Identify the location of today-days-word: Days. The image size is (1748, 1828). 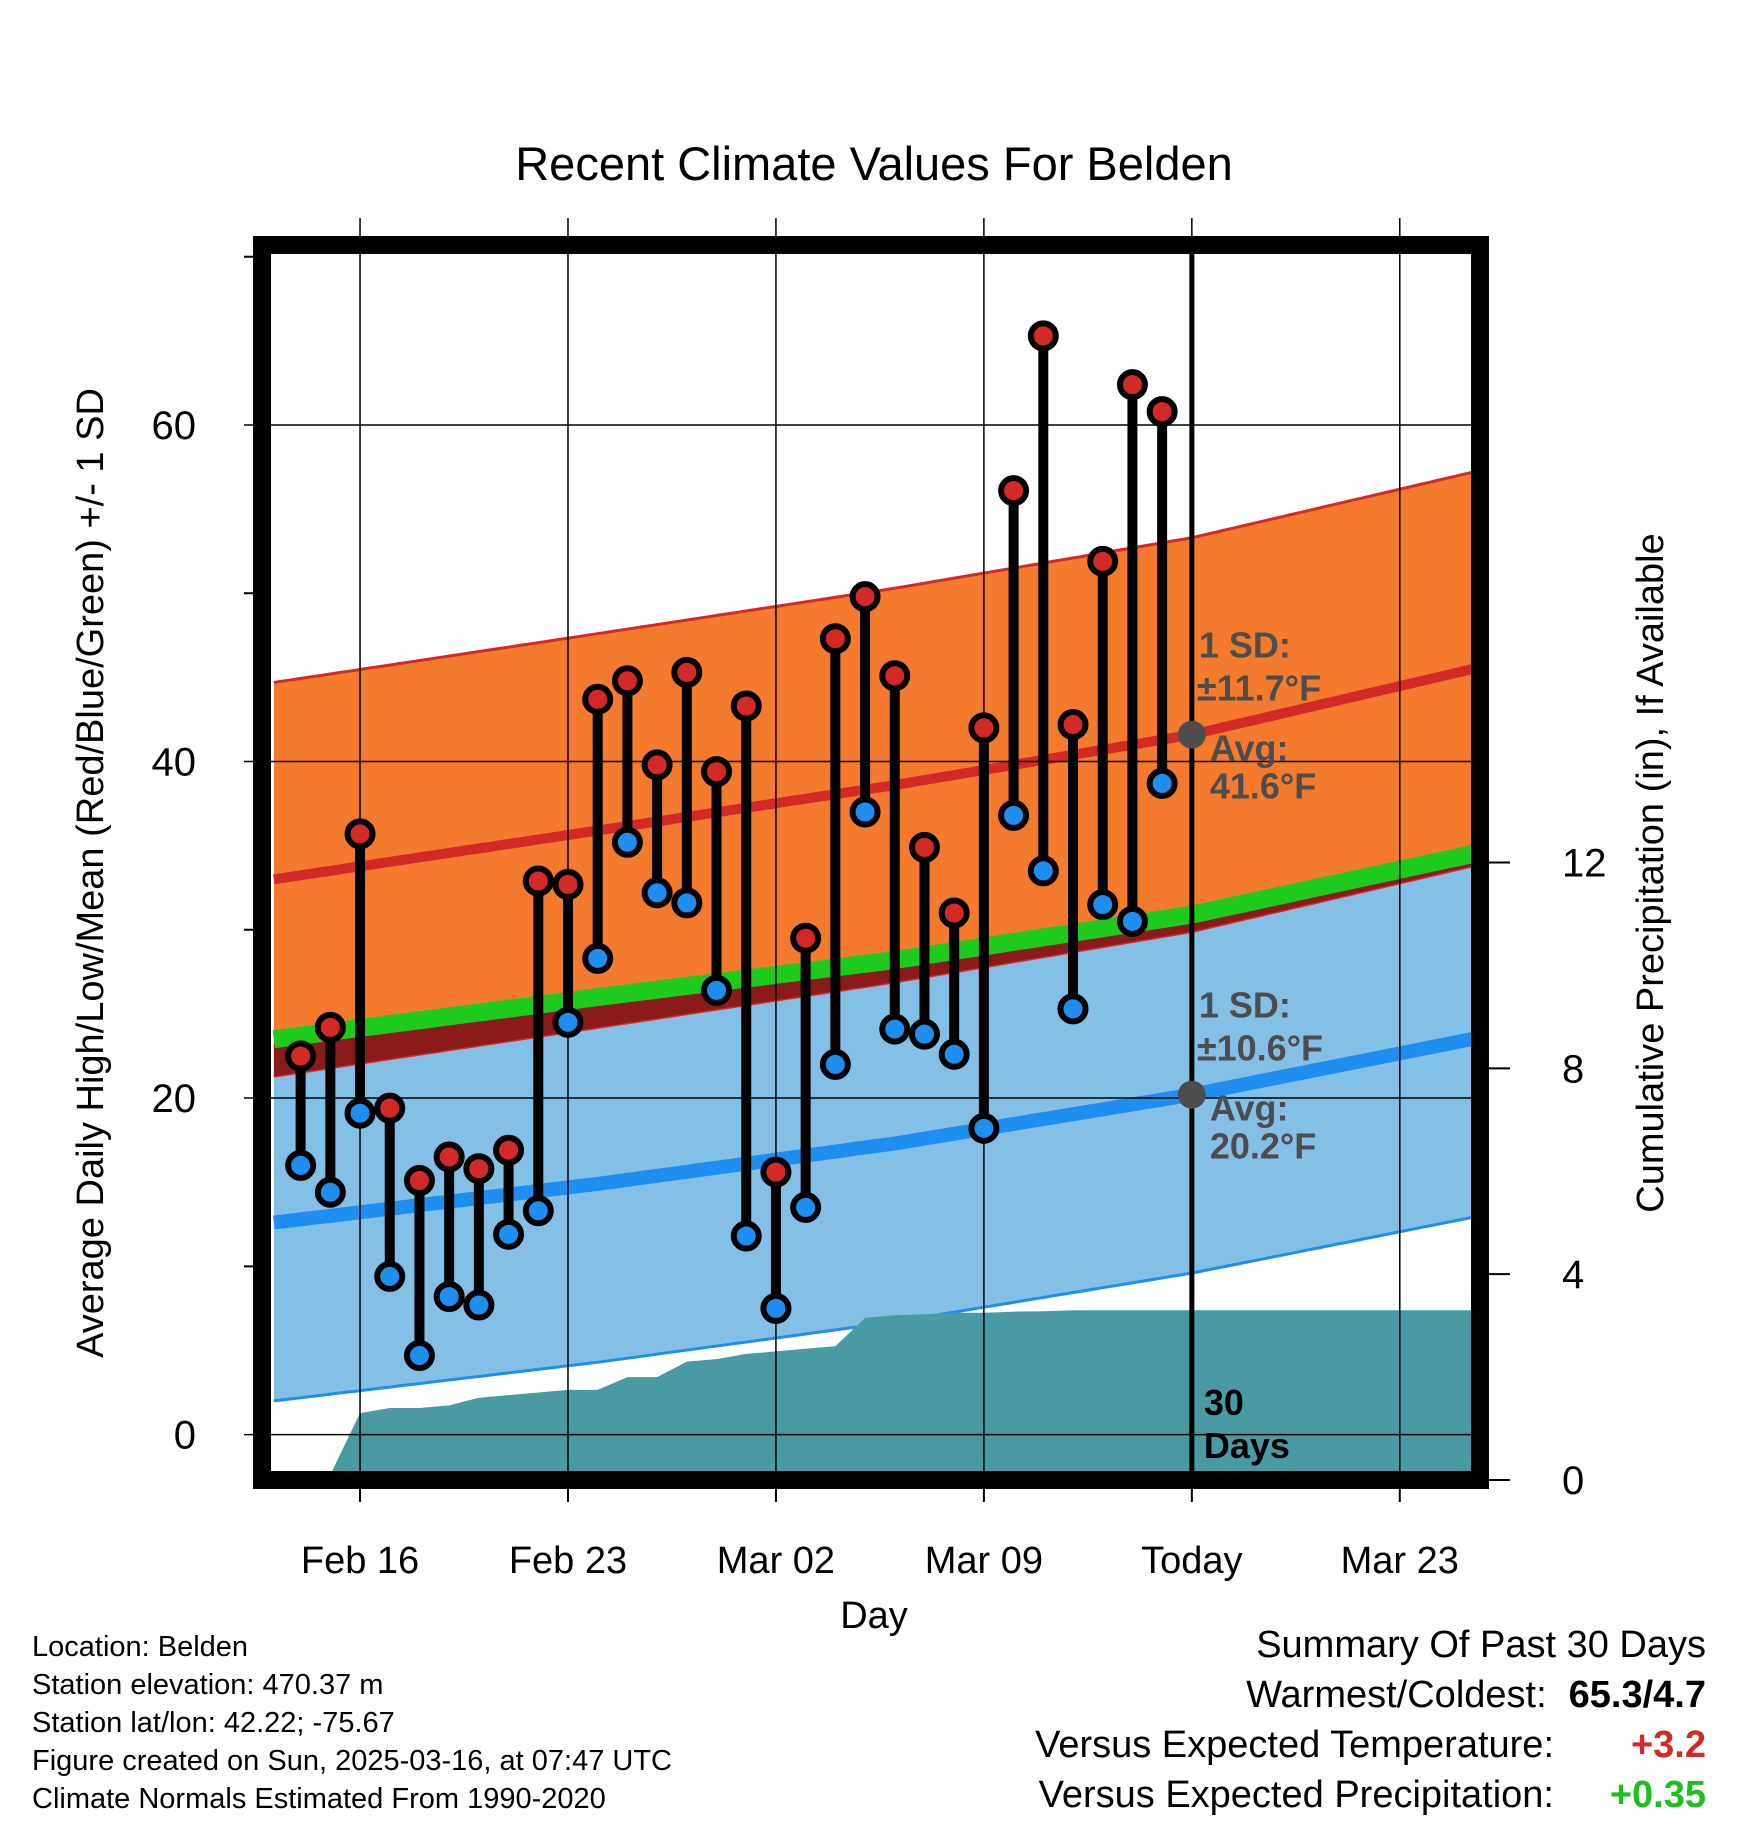
(1247, 1445).